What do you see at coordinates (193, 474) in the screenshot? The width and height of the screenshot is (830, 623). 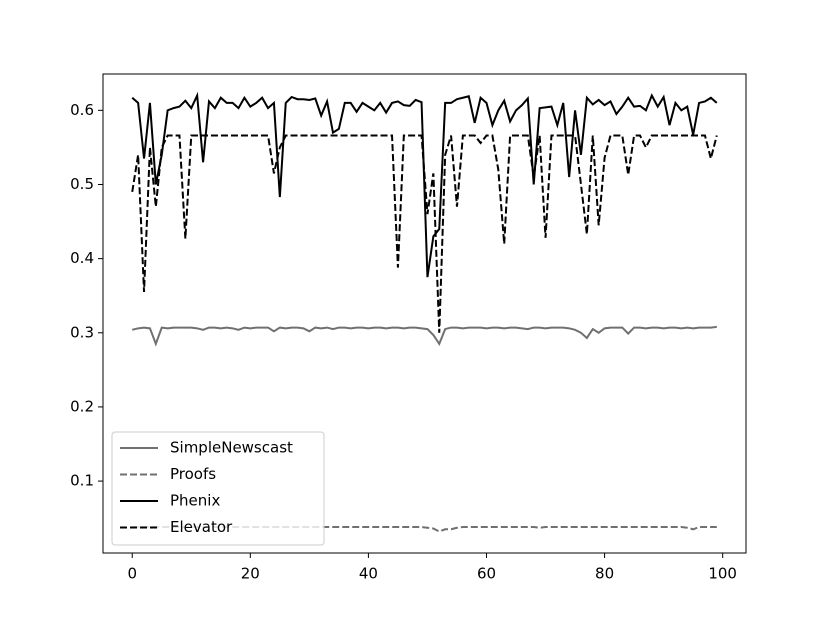 I see `legend-label: Proofs` at bounding box center [193, 474].